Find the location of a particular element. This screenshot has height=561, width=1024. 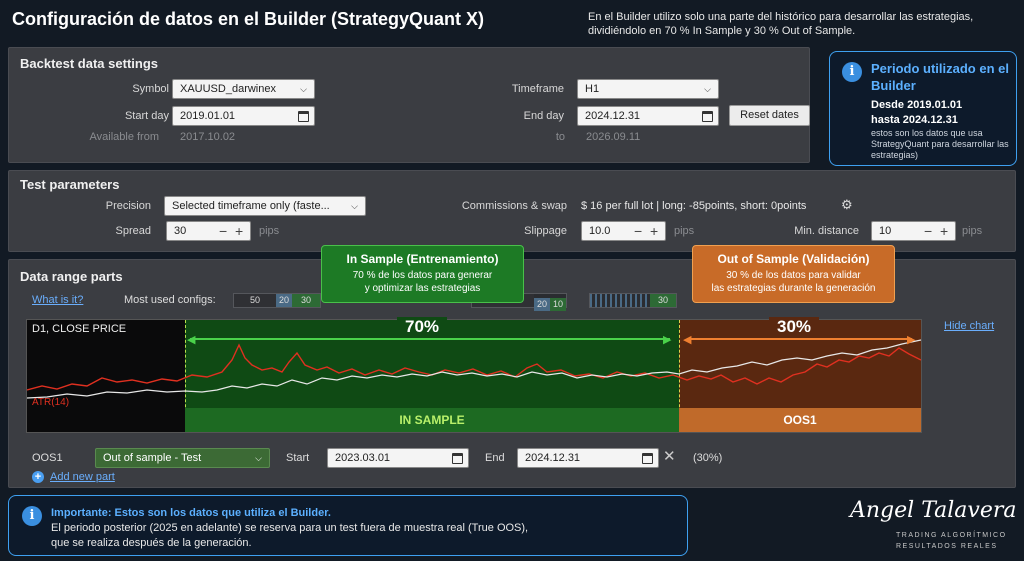

oos-row-name: OOS1 is located at coordinates (47, 458).